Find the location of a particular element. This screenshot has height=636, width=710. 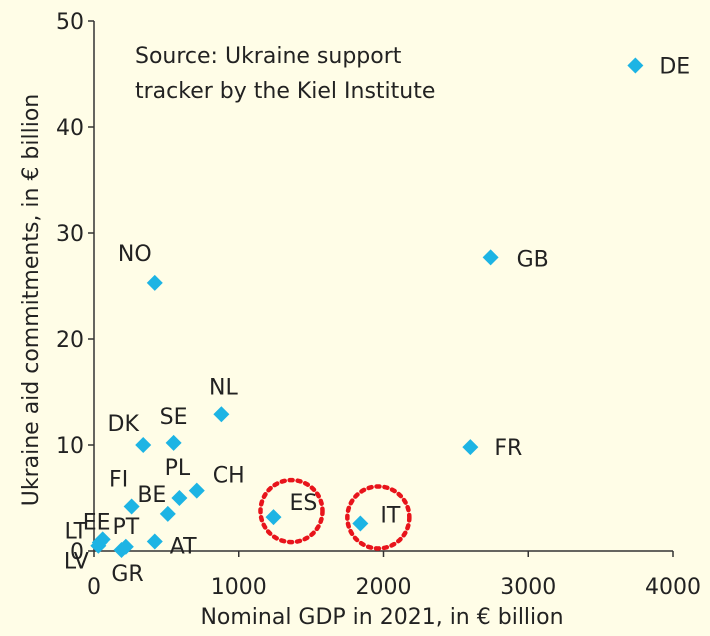

point-label-ee: EE is located at coordinates (97, 522).